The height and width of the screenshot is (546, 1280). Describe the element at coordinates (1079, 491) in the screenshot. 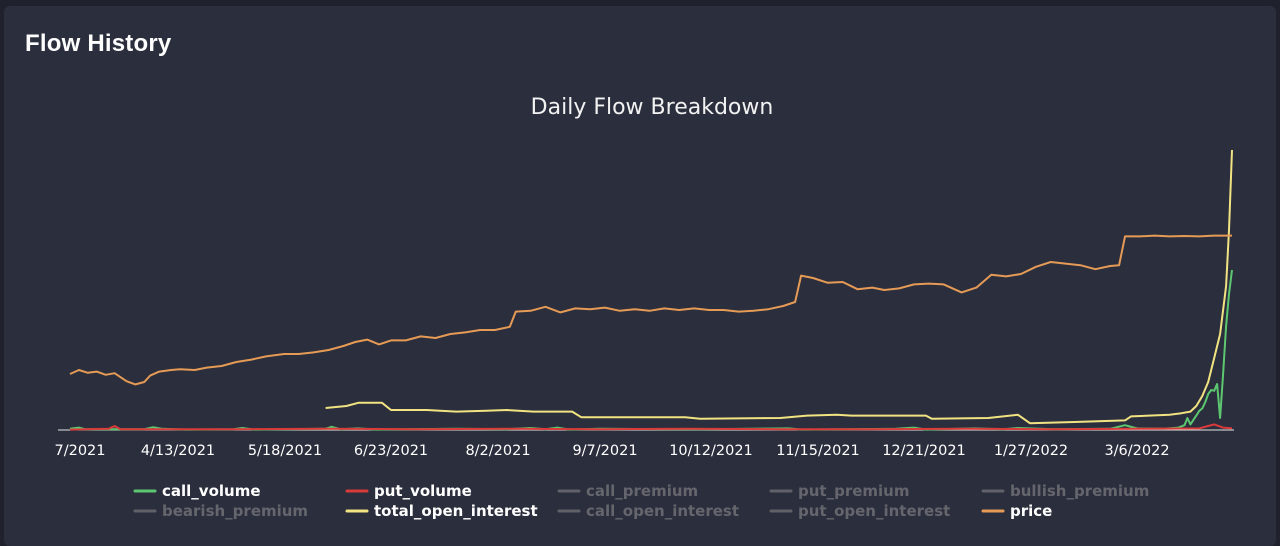

I see `legend-label: bullish_premium` at that location.